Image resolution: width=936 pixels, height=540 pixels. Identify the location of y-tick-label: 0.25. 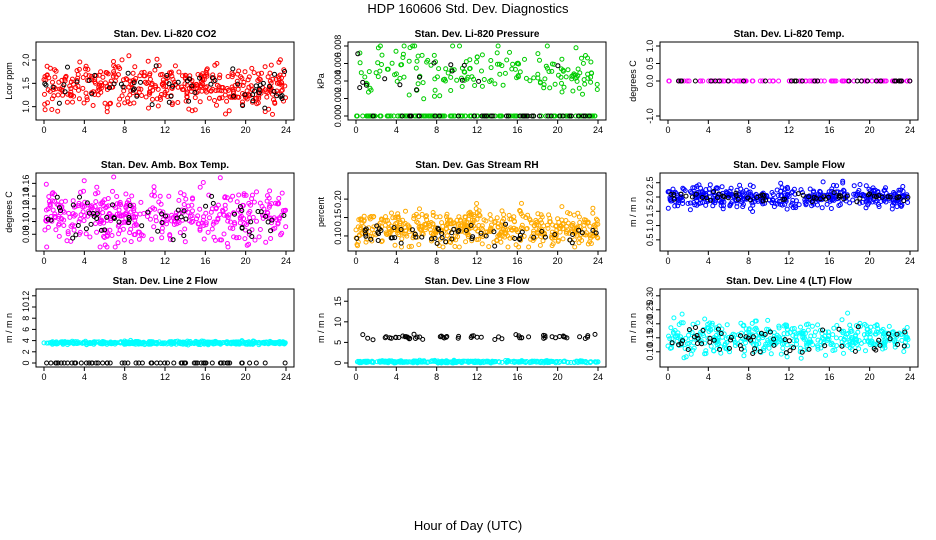
(650, 310).